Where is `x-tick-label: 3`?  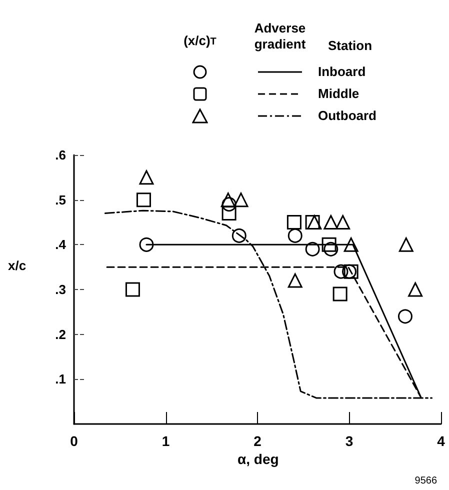
x-tick-label: 3 is located at coordinates (349, 441).